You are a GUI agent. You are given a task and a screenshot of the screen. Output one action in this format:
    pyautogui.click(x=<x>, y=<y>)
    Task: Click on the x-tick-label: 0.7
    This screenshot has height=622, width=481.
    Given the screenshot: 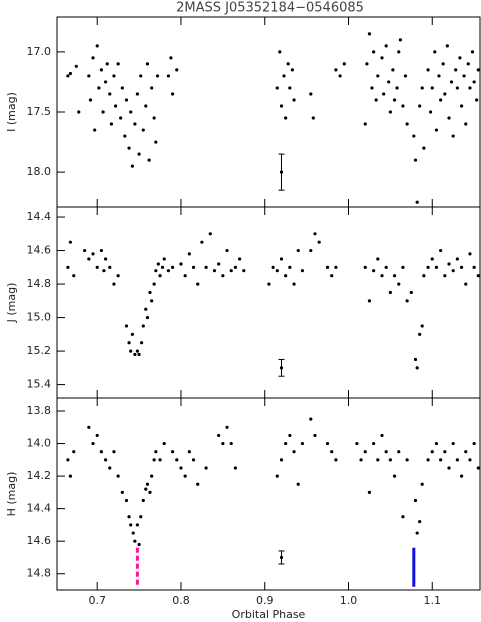 What is the action you would take?
    pyautogui.click(x=97, y=600)
    